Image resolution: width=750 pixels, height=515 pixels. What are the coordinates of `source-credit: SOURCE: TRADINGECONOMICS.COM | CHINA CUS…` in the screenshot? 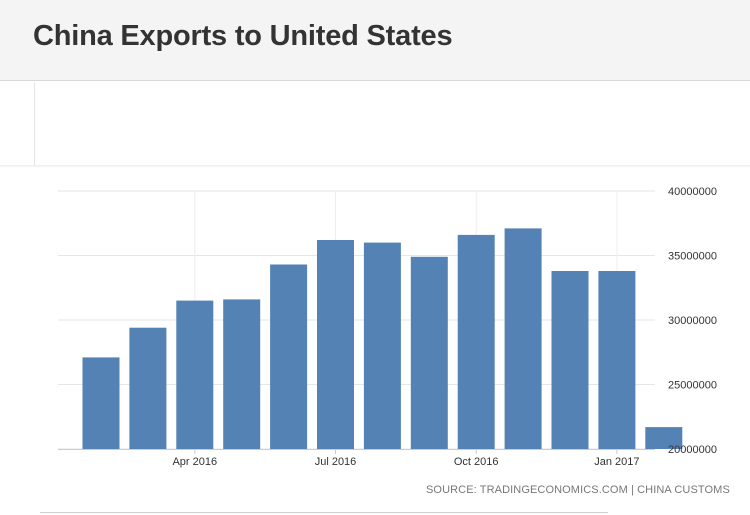 It's located at (578, 490).